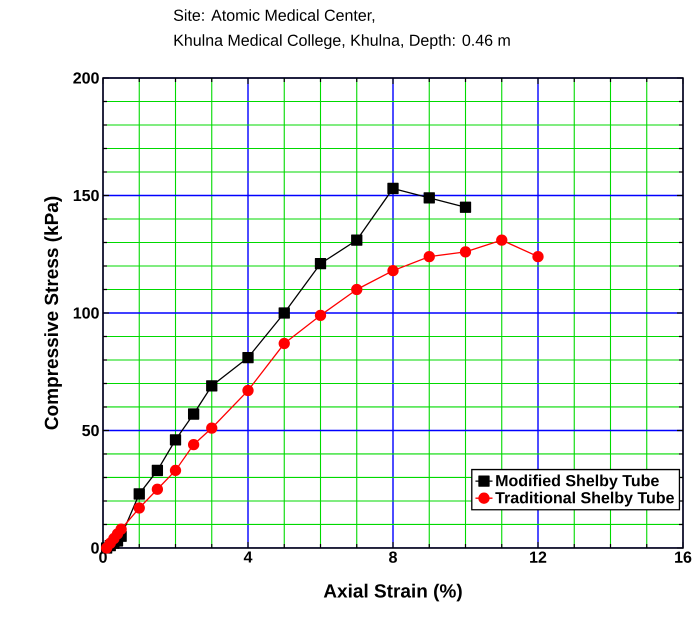 The width and height of the screenshot is (699, 637). Describe the element at coordinates (248, 557) in the screenshot. I see `x-tick-label: 4` at that location.